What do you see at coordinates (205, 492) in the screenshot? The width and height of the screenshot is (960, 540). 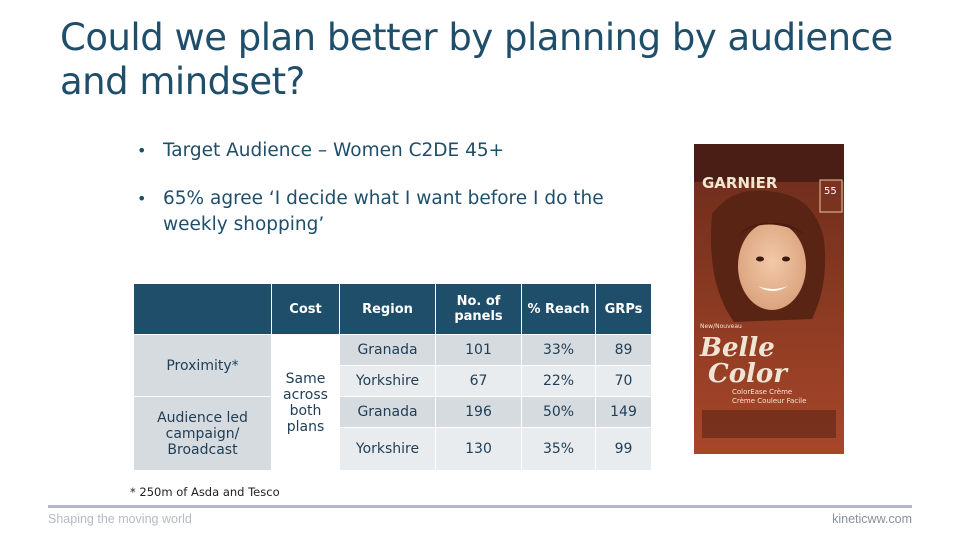 I see `footnote: * 250m of Asda and Tesco` at bounding box center [205, 492].